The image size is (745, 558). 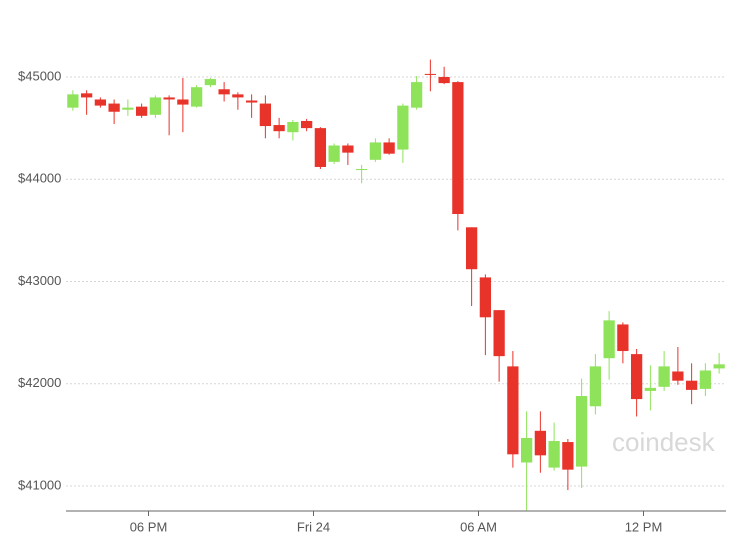 What do you see at coordinates (39, 75) in the screenshot?
I see `y-tick-label: $45000` at bounding box center [39, 75].